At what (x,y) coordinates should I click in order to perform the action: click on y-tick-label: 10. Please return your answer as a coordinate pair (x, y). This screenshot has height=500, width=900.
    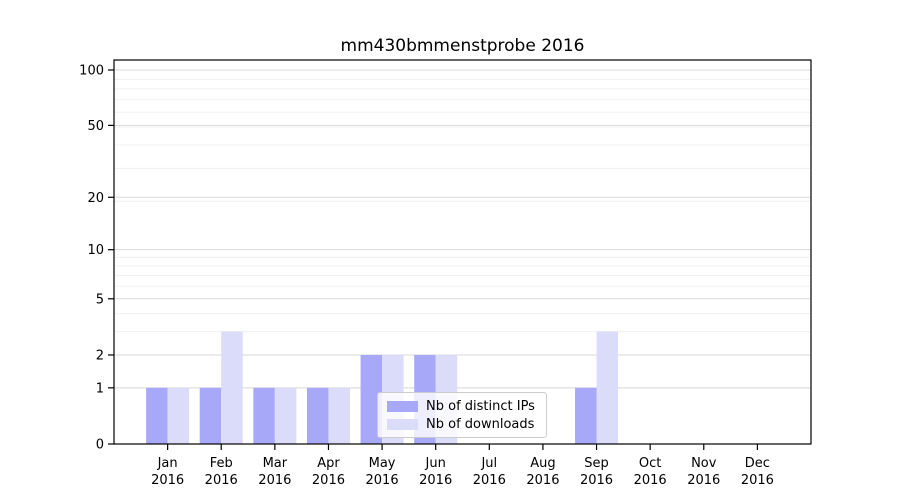
    Looking at the image, I should click on (95, 250).